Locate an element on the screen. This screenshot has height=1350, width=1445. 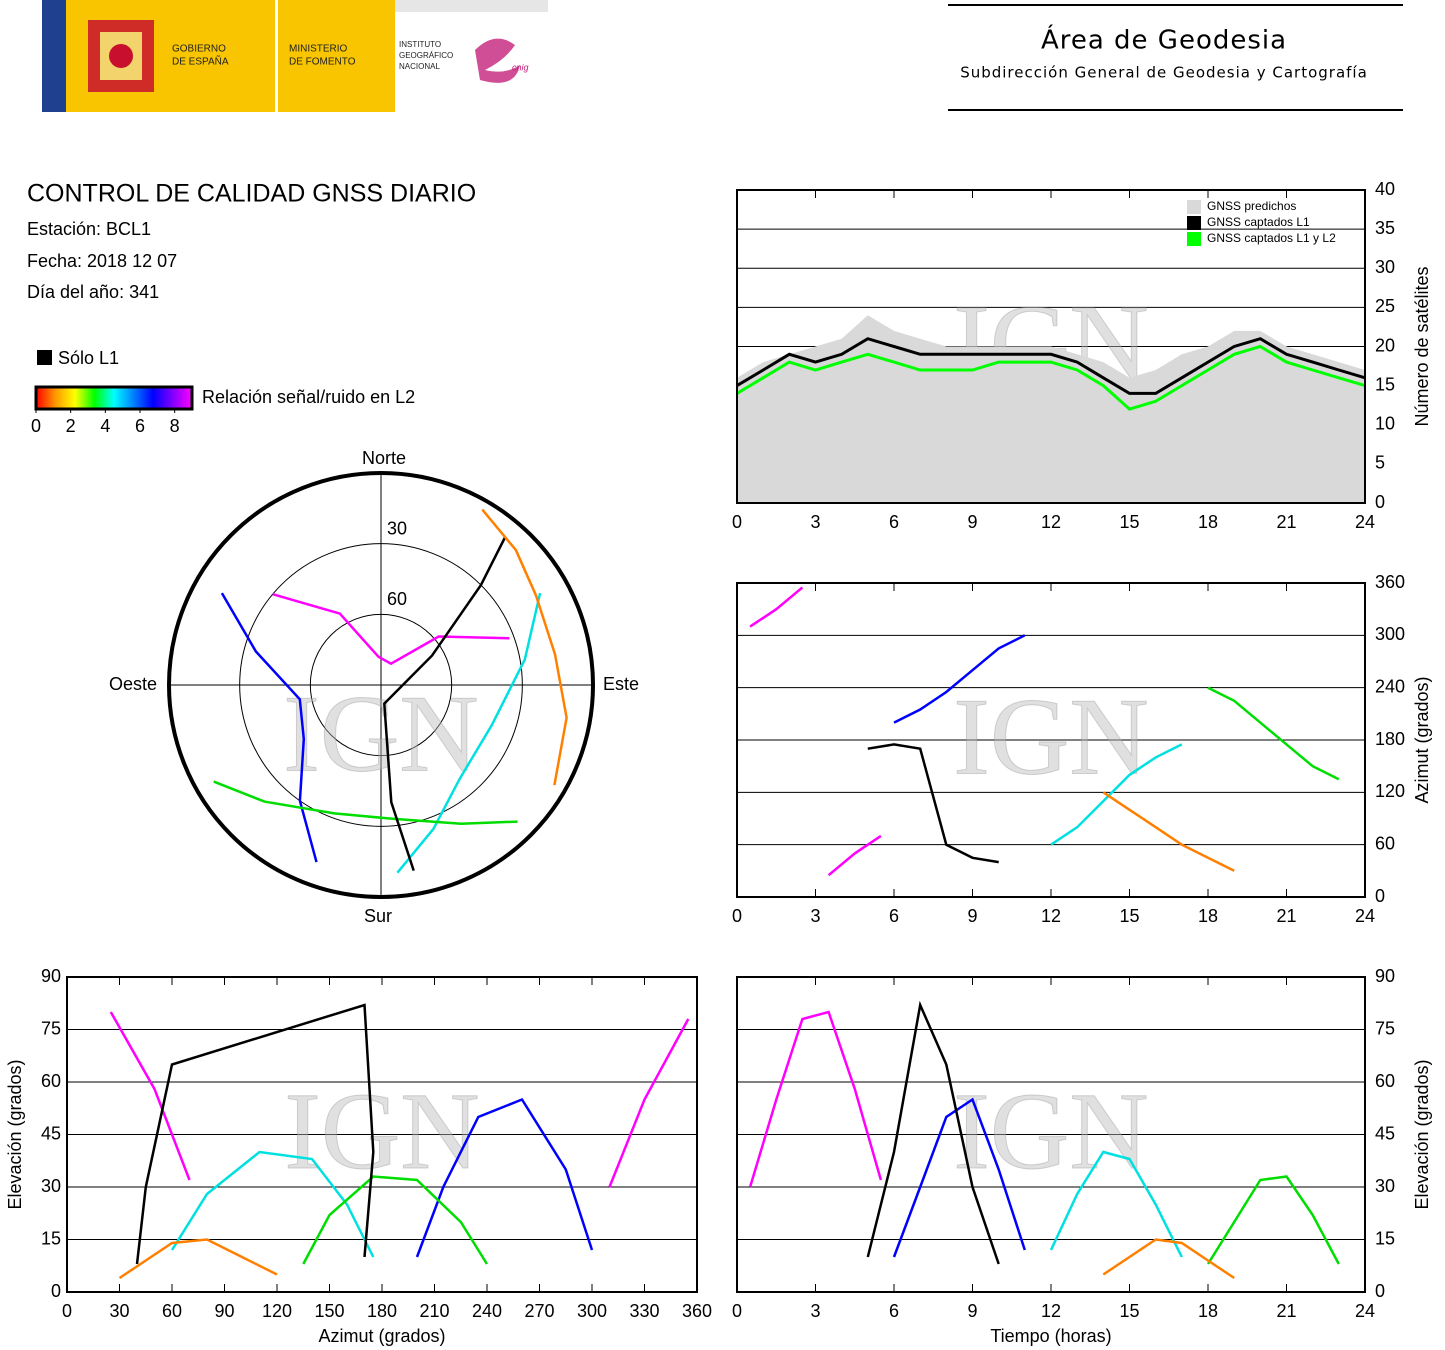
logo-text: MINISTERIO is located at coordinates (318, 49).